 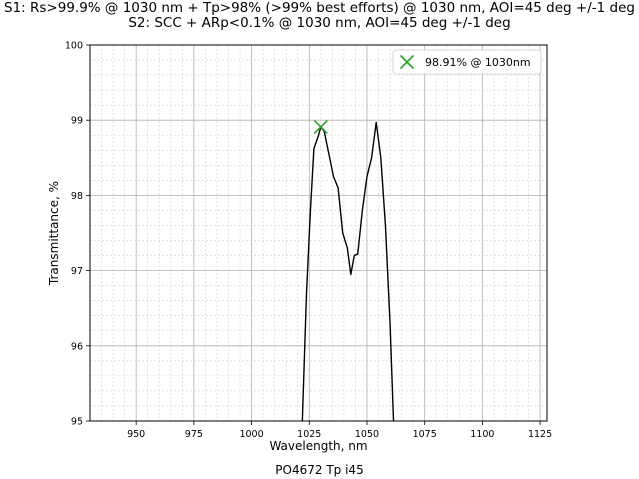 What do you see at coordinates (194, 434) in the screenshot?
I see `x-tick-label: 975` at bounding box center [194, 434].